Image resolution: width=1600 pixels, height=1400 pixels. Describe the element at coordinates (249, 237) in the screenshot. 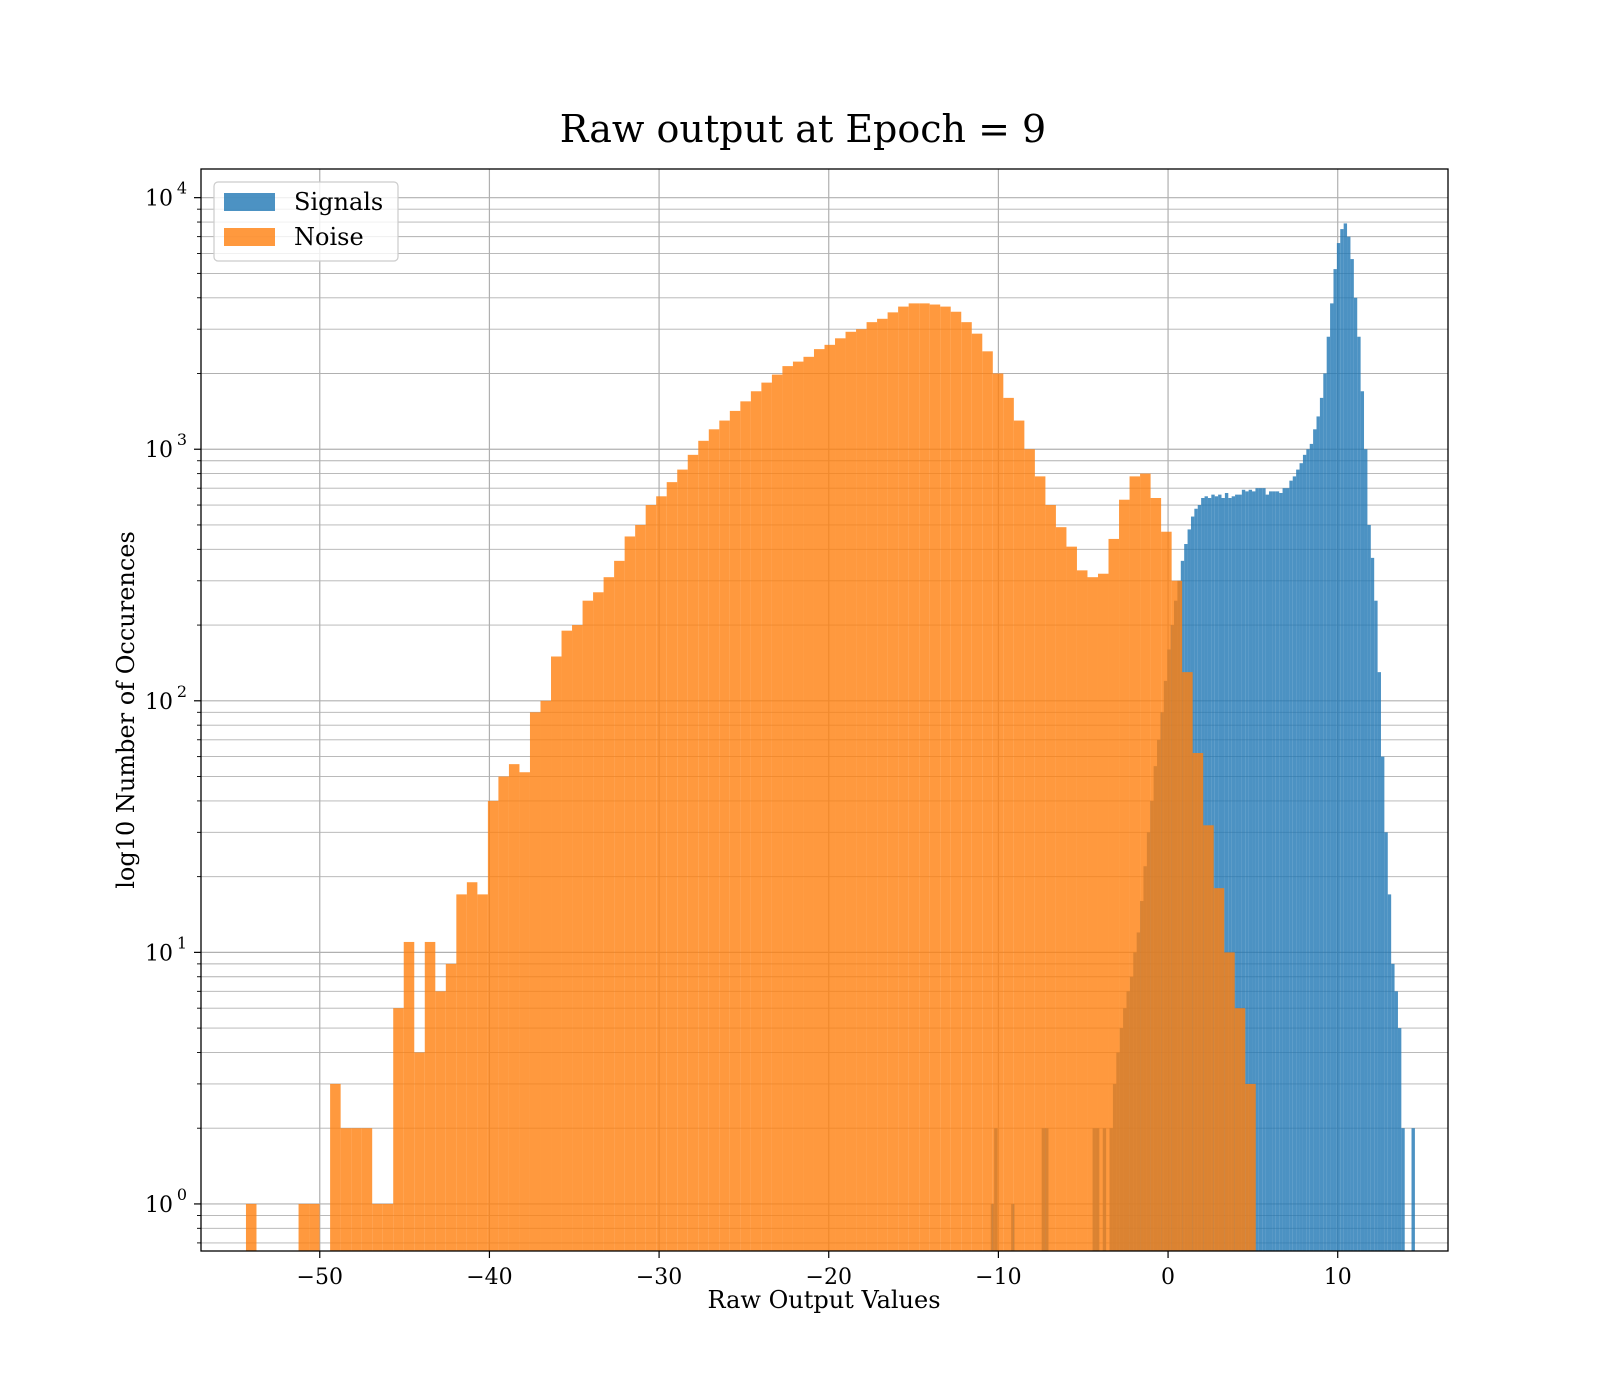

I see `legend-swatch-noise` at that location.